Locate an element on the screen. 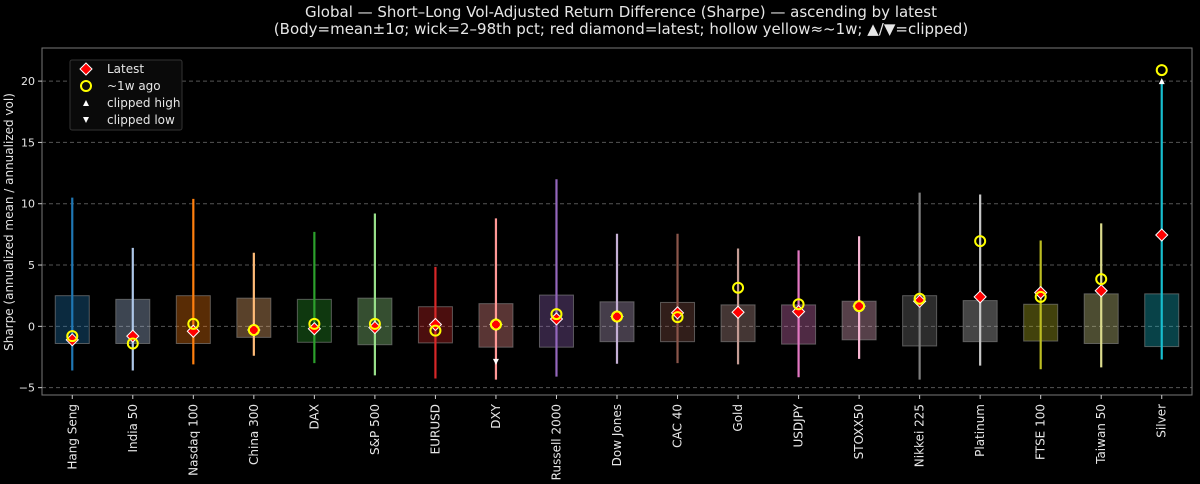 The height and width of the screenshot is (484, 1200). legend-clipped-low-label: clipped low is located at coordinates (141, 120).